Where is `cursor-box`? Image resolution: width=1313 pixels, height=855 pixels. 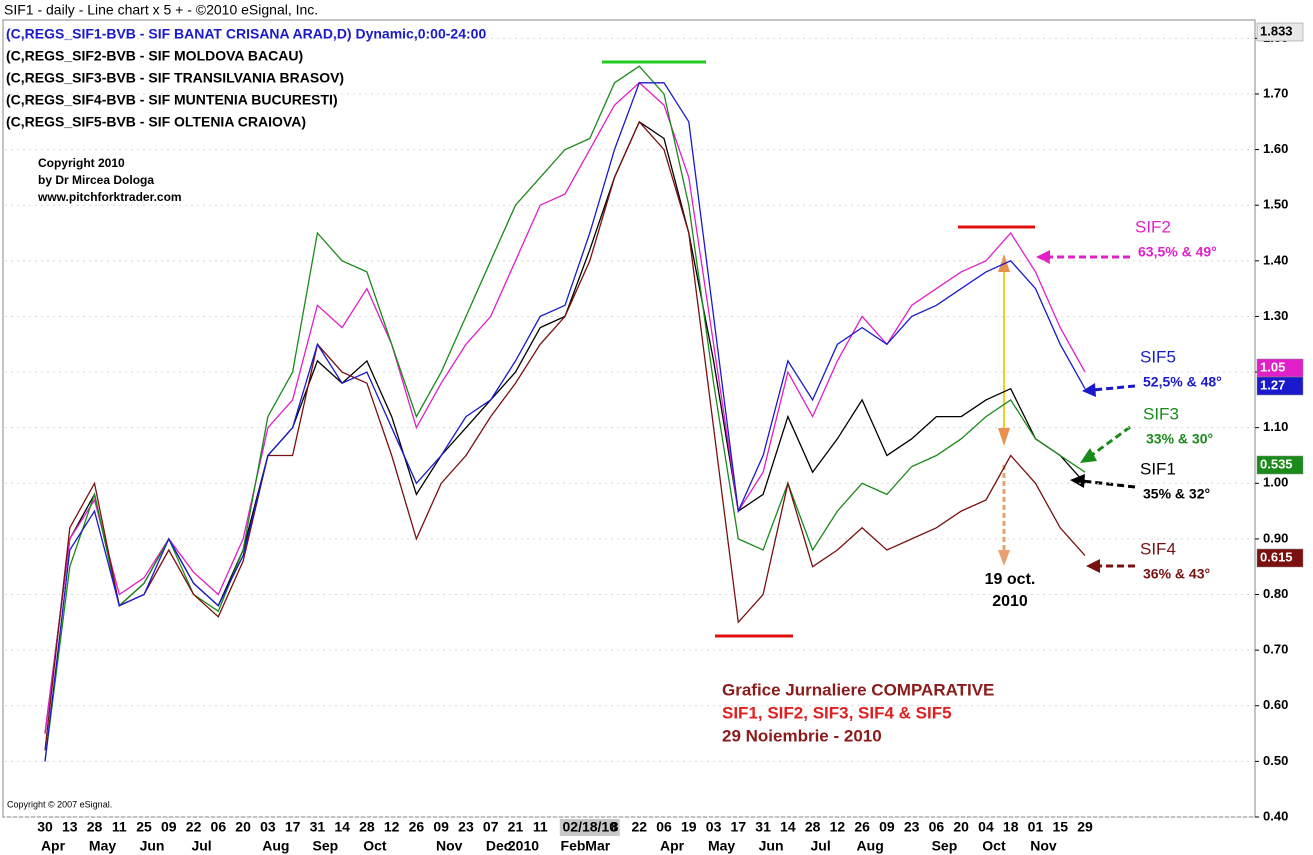 cursor-box is located at coordinates (589, 827).